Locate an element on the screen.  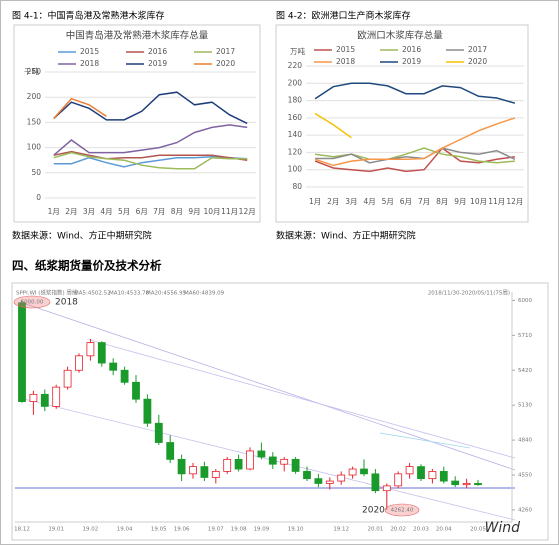
x-tick-label: 19.10 is located at coordinates (296, 530).